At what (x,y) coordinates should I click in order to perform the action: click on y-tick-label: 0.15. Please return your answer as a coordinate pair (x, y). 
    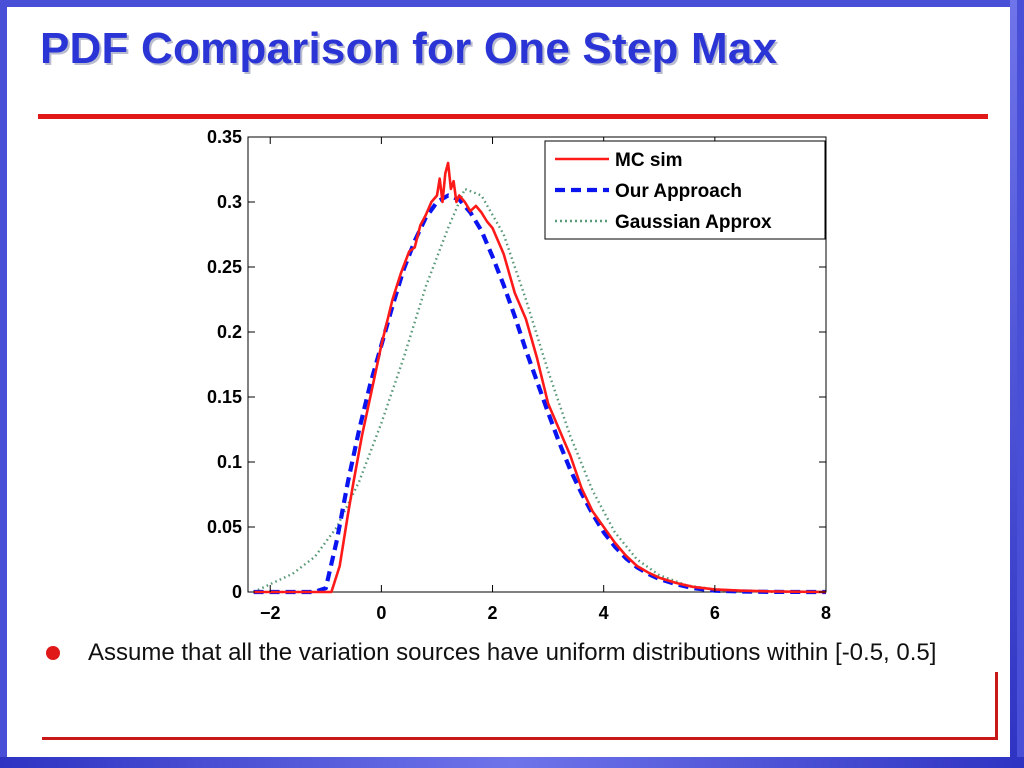
    Looking at the image, I should click on (224, 397).